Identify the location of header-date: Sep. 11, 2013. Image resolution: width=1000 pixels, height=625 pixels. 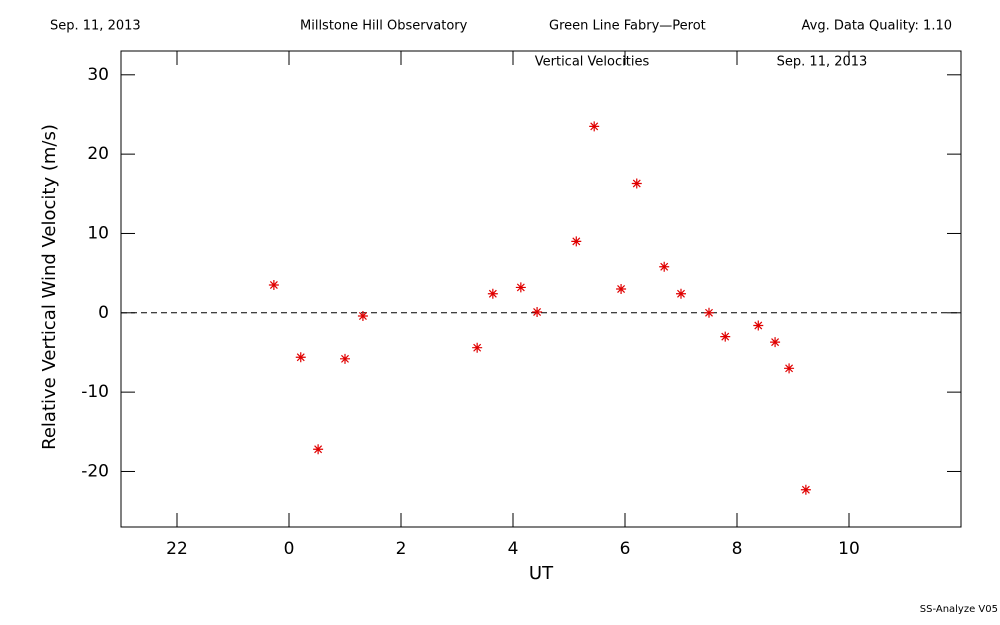
(95, 26).